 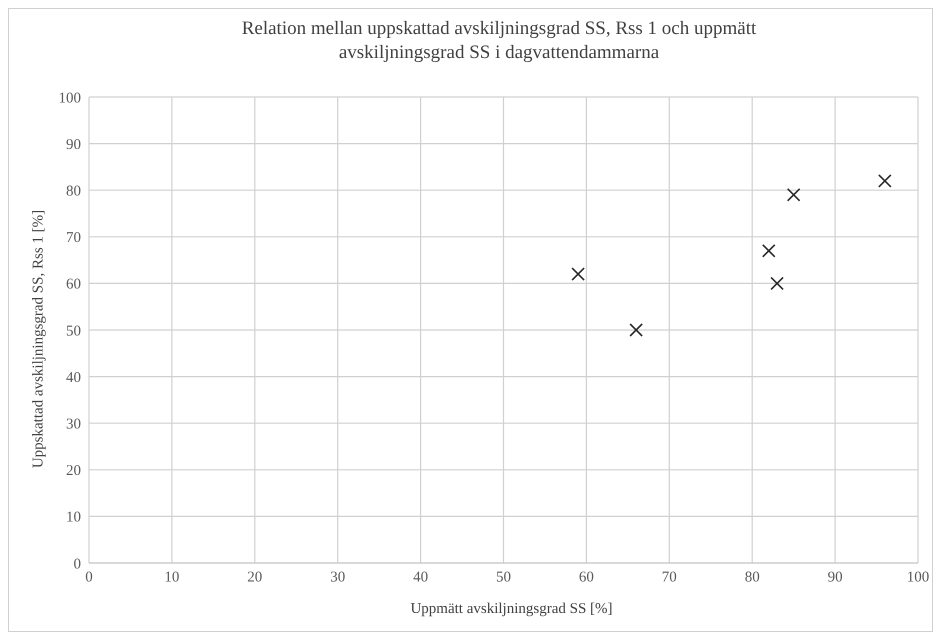 What do you see at coordinates (420, 578) in the screenshot?
I see `x-tick-label: 40` at bounding box center [420, 578].